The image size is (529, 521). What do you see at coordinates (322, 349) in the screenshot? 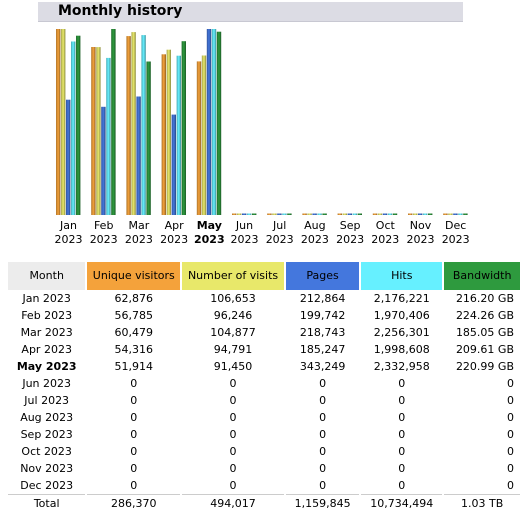
I see `row-pages: 185,247` at bounding box center [322, 349].